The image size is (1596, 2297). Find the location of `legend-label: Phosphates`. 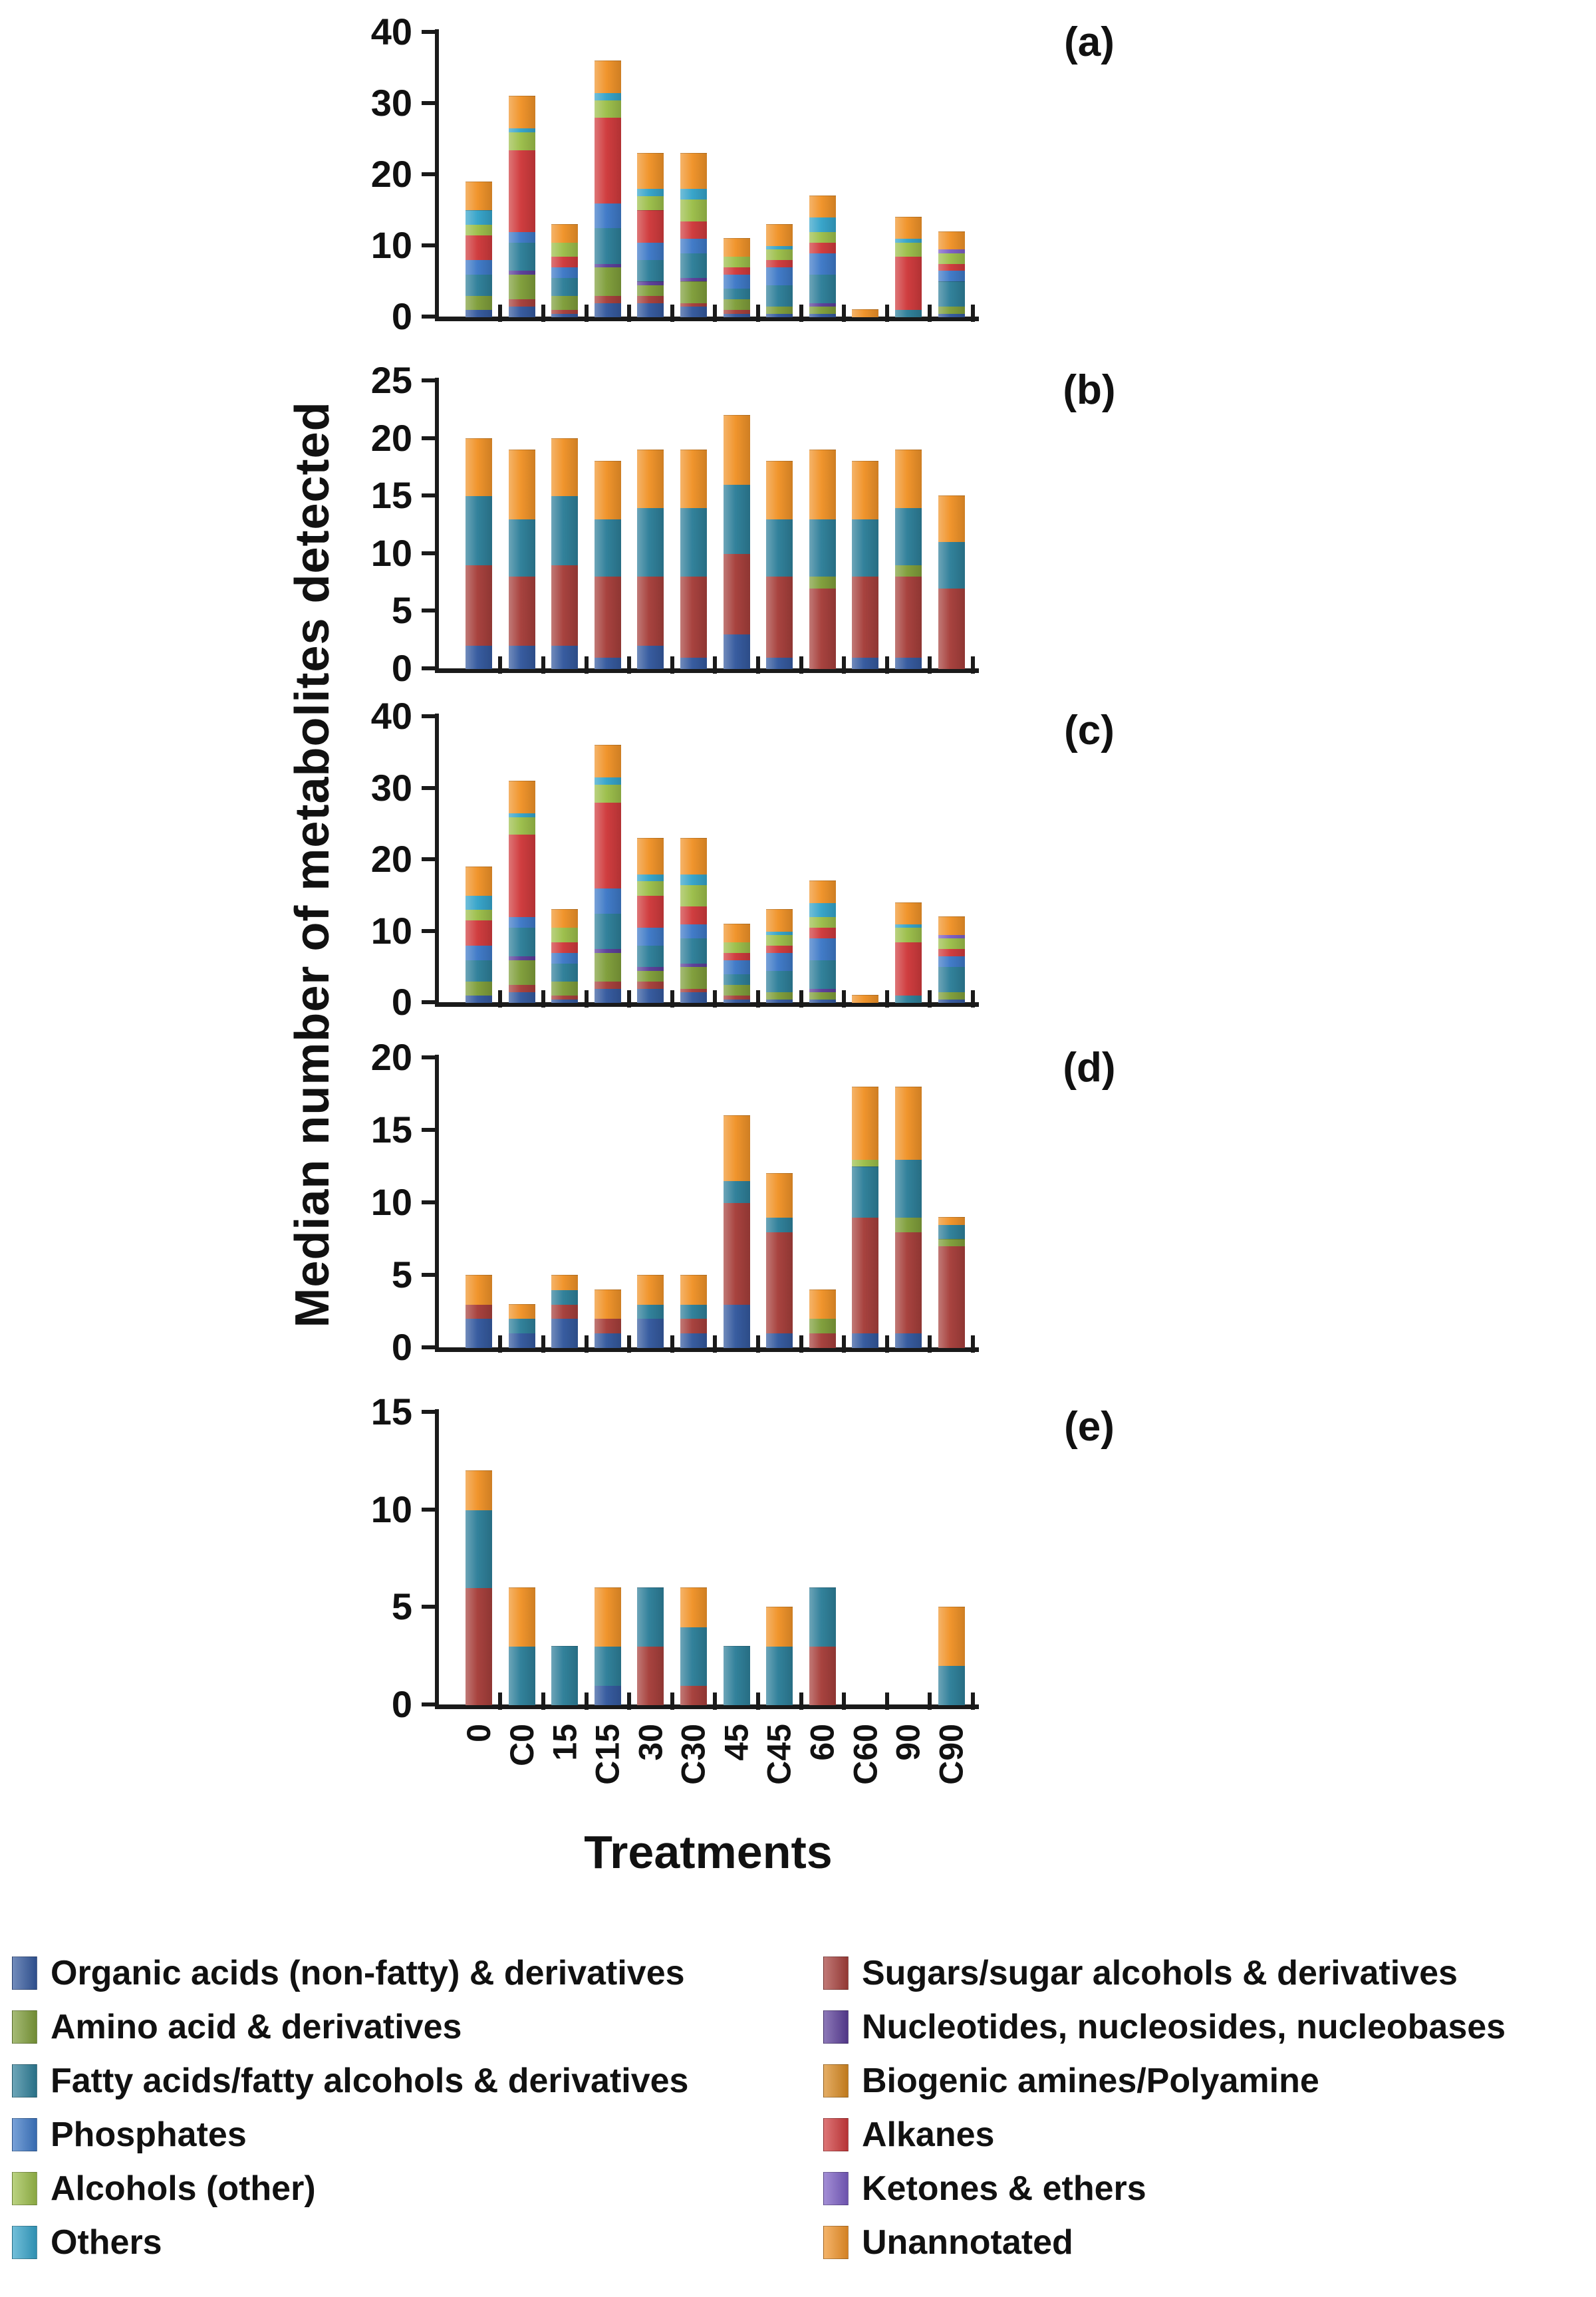

legend-label: Phosphates is located at coordinates (149, 2134).